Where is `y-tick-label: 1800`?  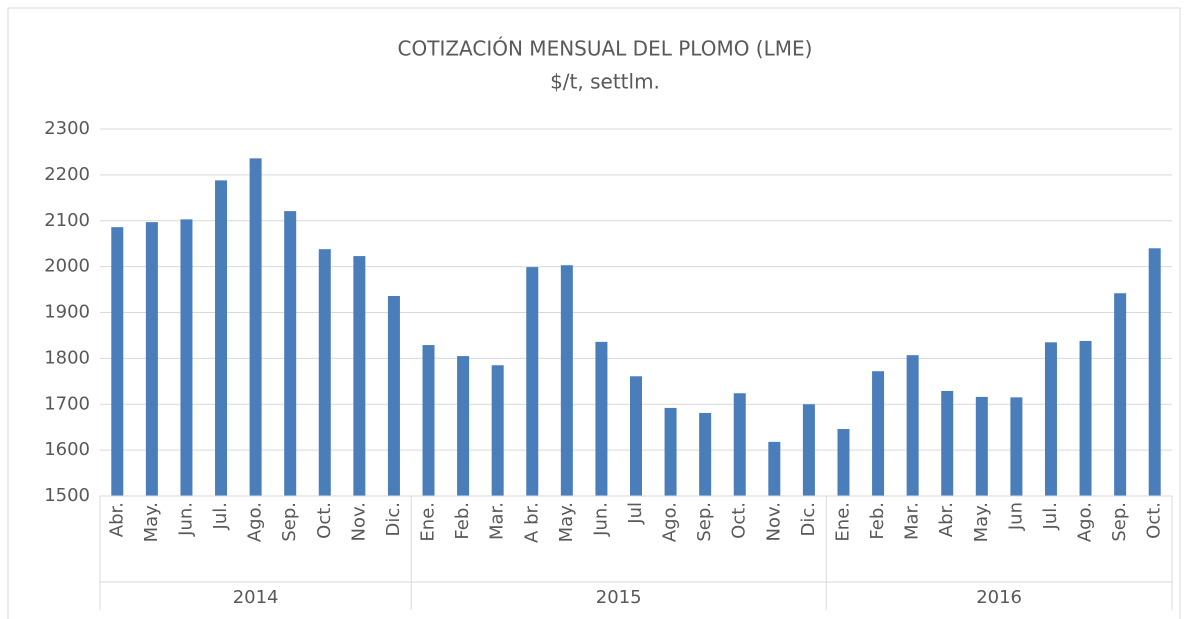
y-tick-label: 1800 is located at coordinates (67, 357).